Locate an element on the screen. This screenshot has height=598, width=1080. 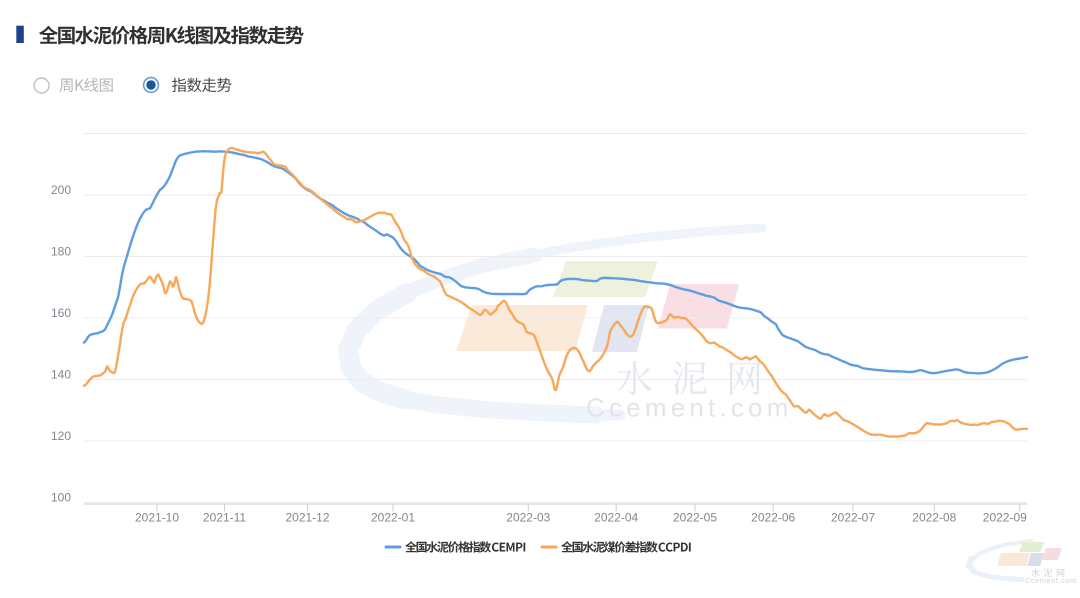
svg-text: 2021-10 is located at coordinates (157, 518).